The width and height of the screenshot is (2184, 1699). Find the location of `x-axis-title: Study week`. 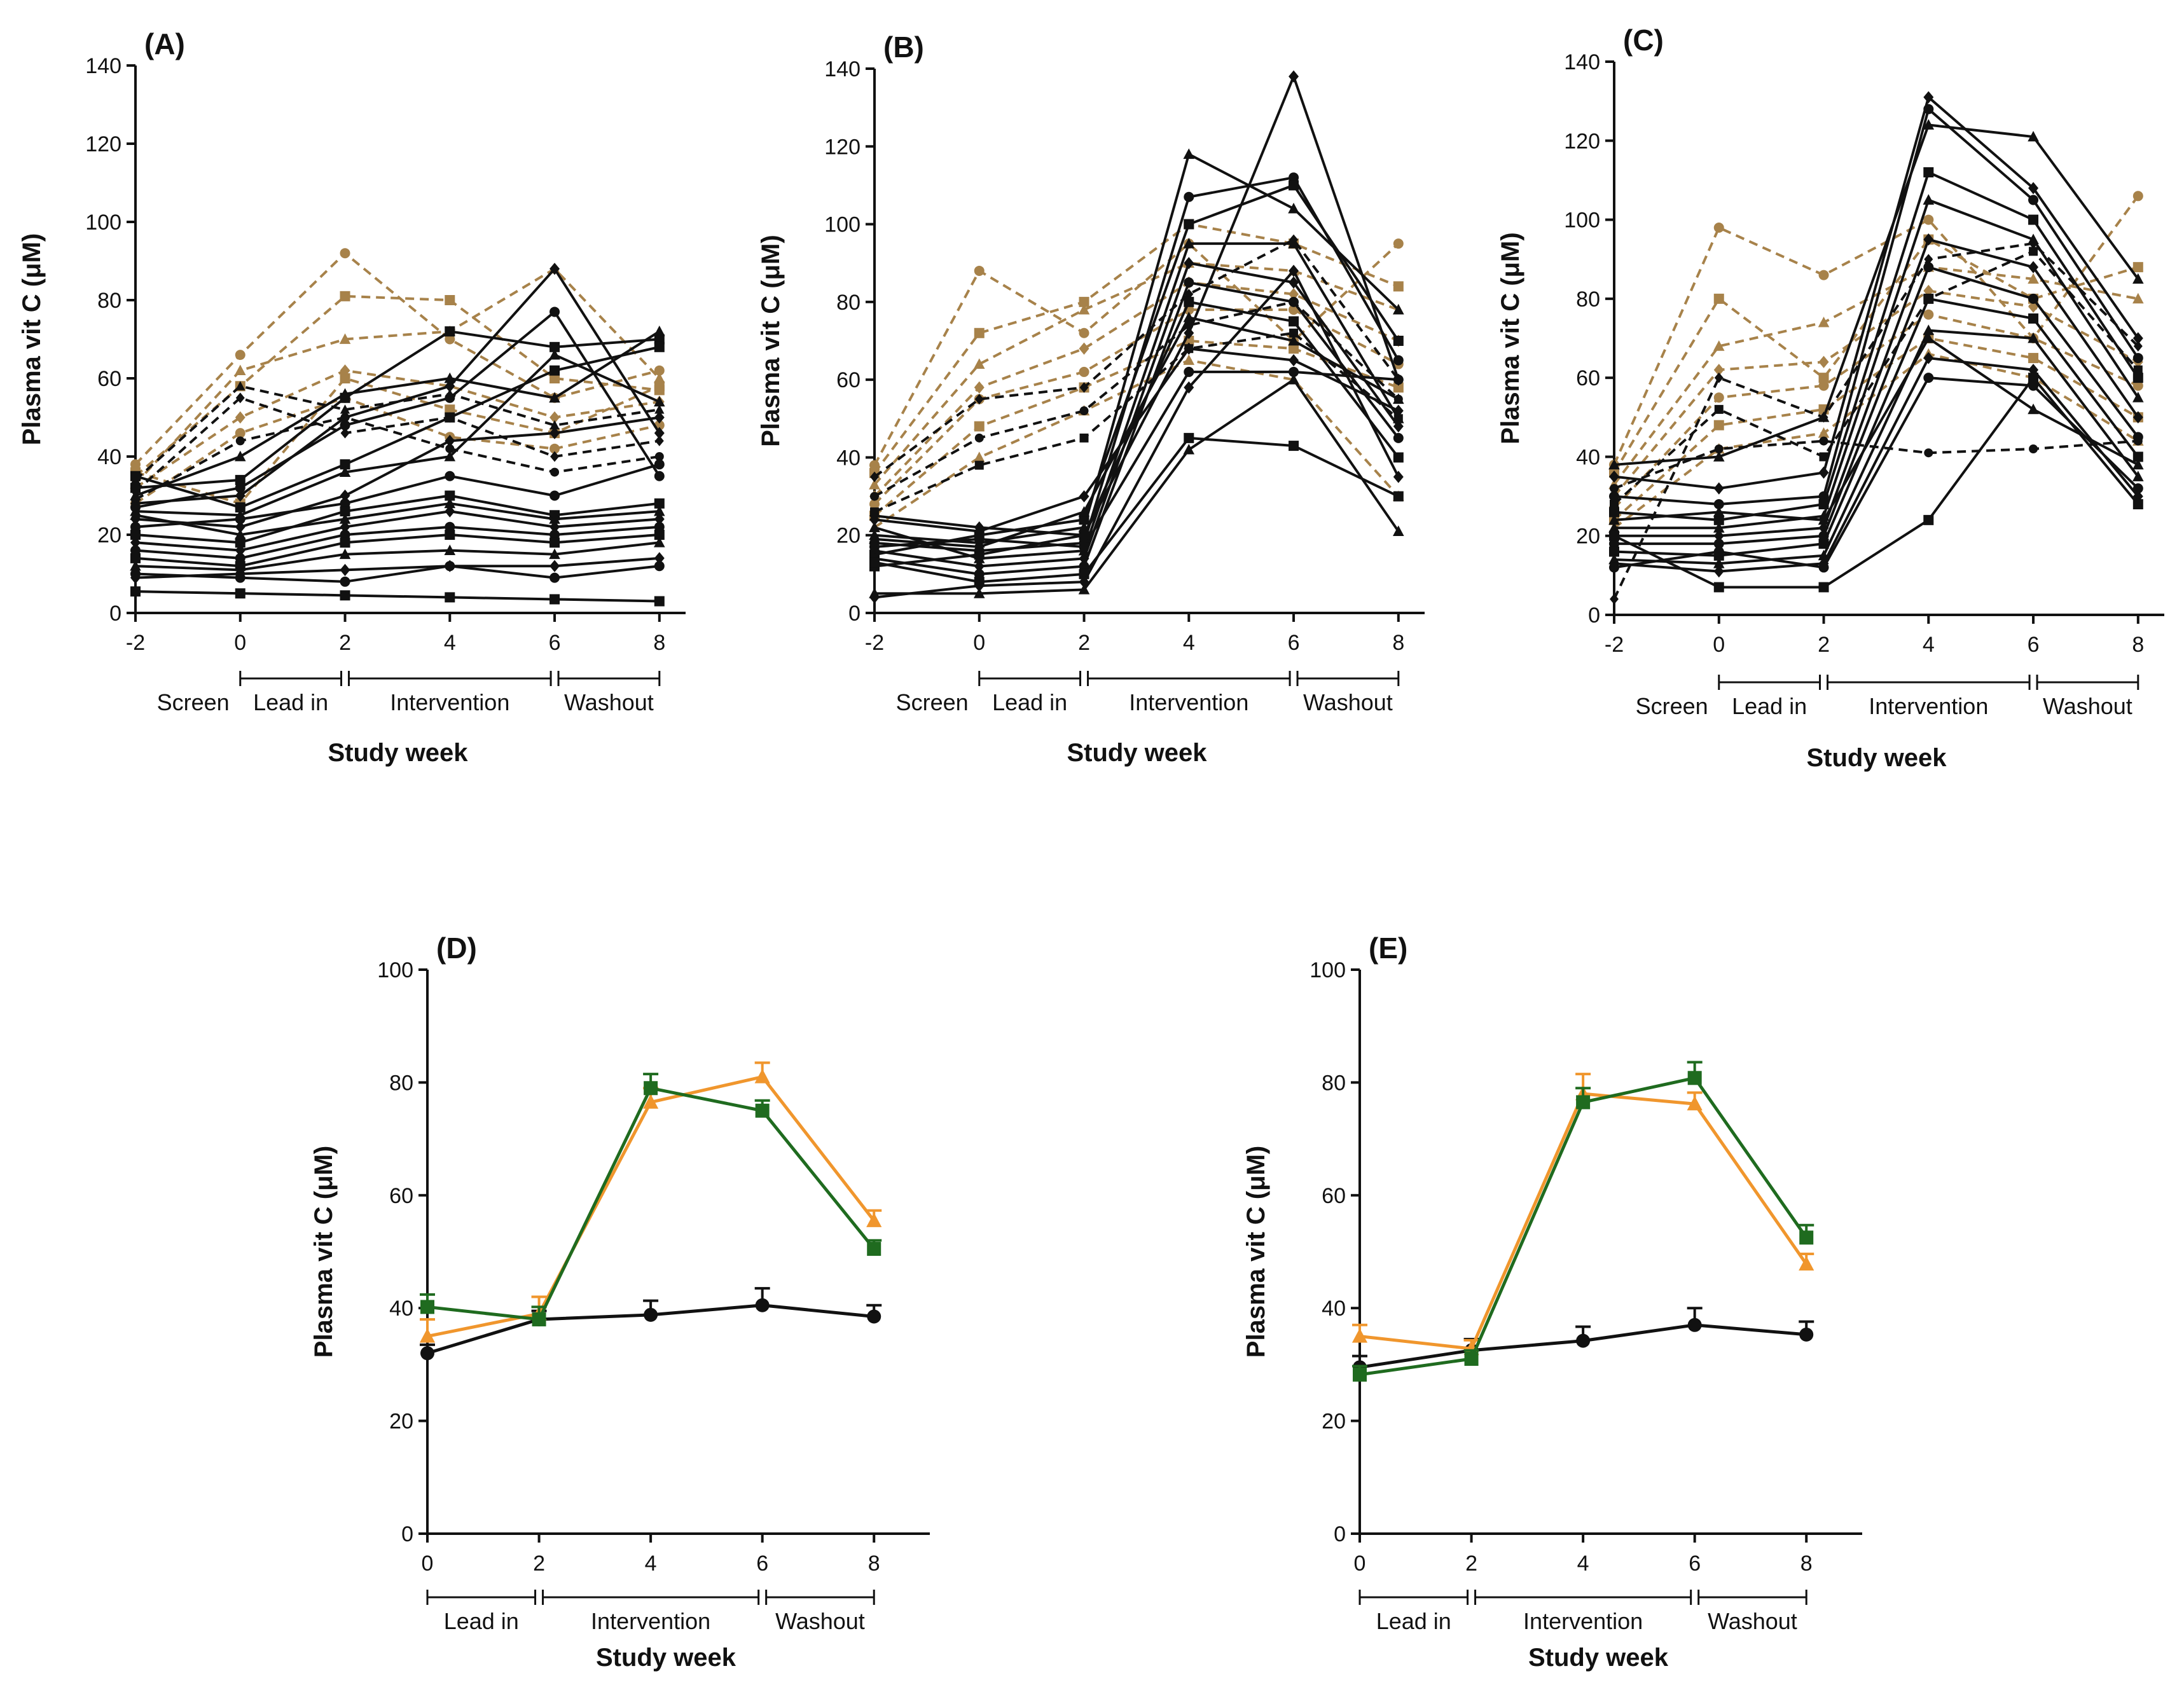

x-axis-title: Study week is located at coordinates (1877, 758).